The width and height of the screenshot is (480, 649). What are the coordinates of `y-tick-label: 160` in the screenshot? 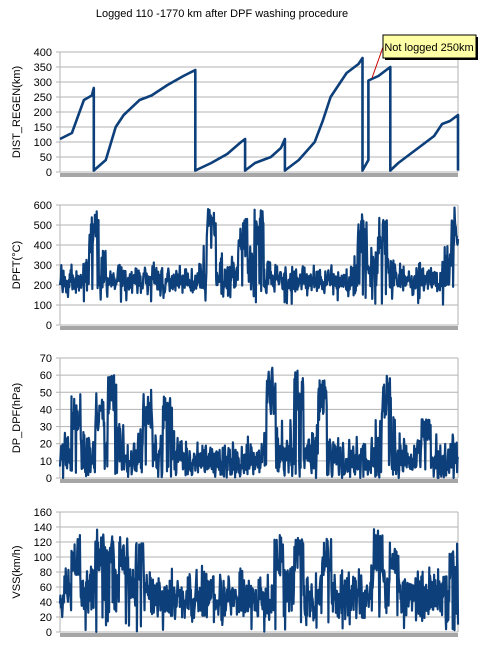 It's located at (43, 513).